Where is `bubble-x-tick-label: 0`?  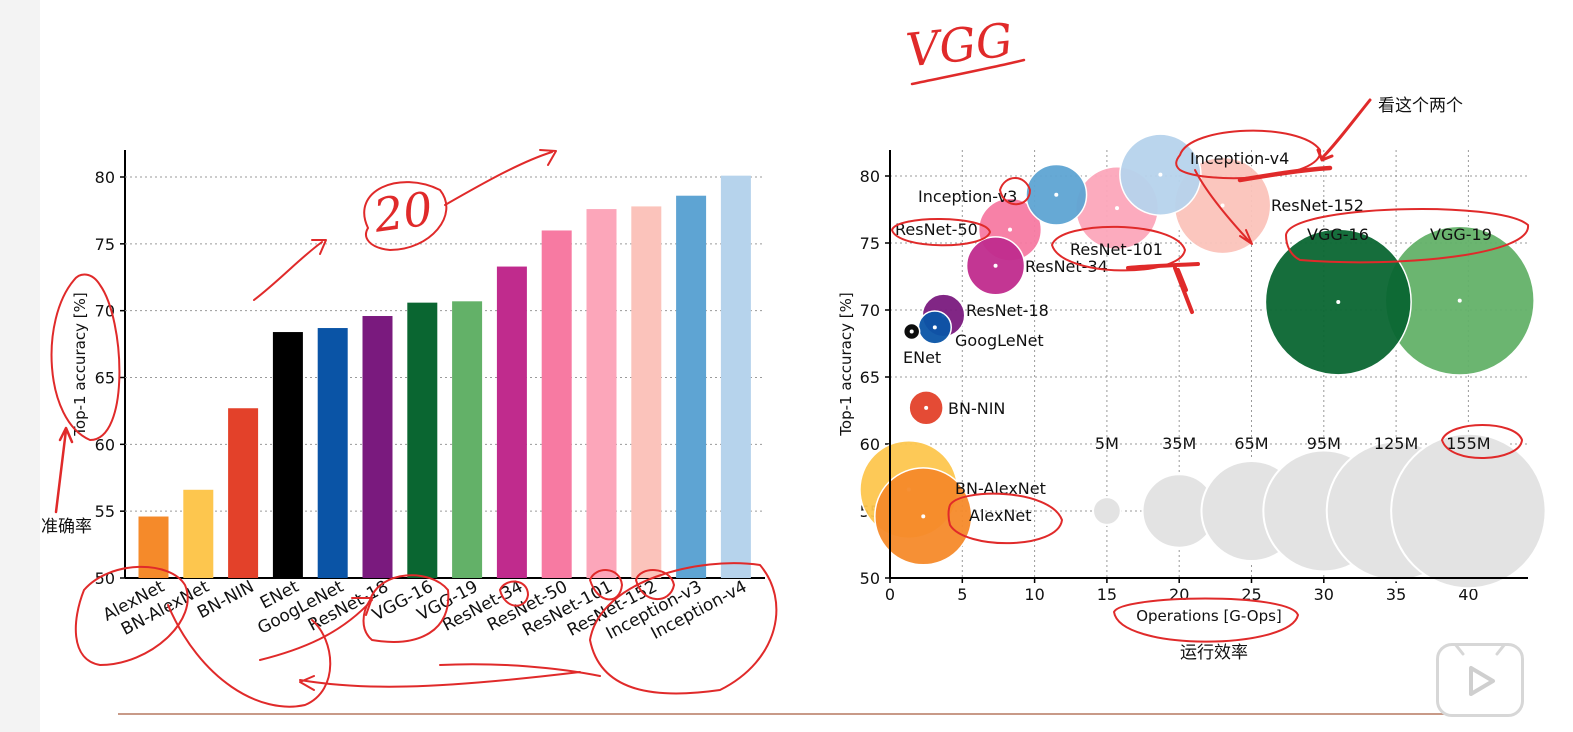 bubble-x-tick-label: 0 is located at coordinates (890, 594).